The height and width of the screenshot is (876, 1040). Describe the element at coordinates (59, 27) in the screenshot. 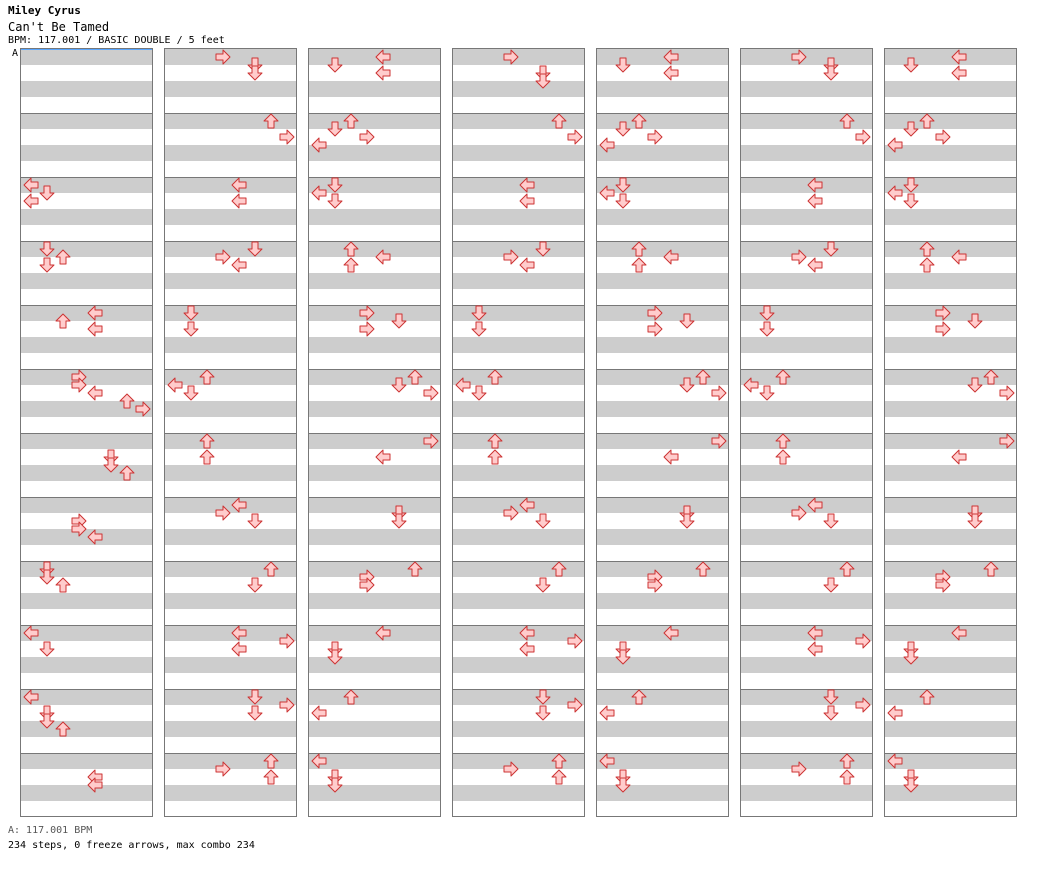

I see `song-title: Can't Be Tamed` at that location.